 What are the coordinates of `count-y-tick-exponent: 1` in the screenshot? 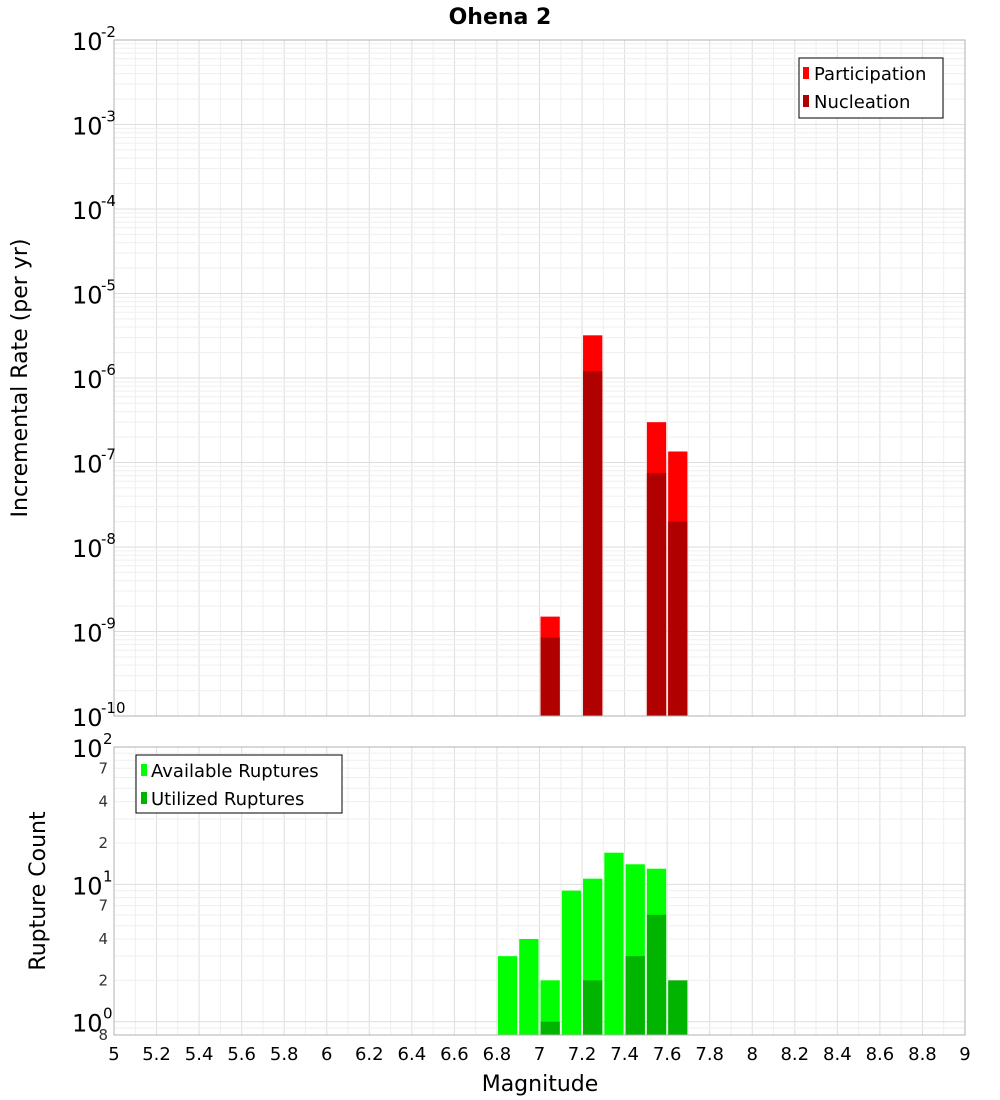 It's located at (108, 876).